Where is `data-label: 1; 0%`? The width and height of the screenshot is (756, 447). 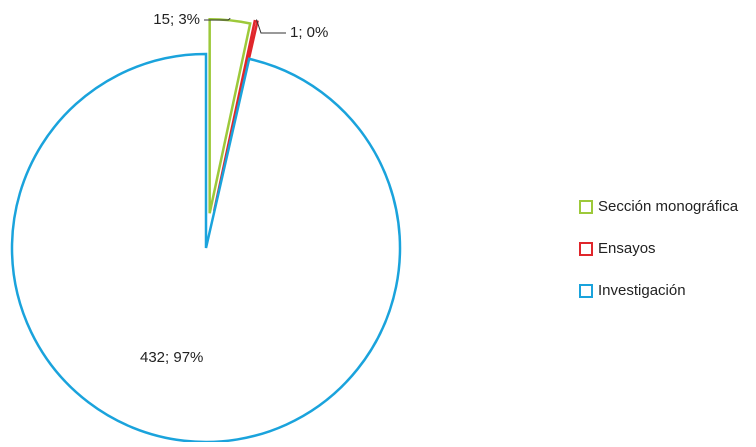 data-label: 1; 0% is located at coordinates (309, 32).